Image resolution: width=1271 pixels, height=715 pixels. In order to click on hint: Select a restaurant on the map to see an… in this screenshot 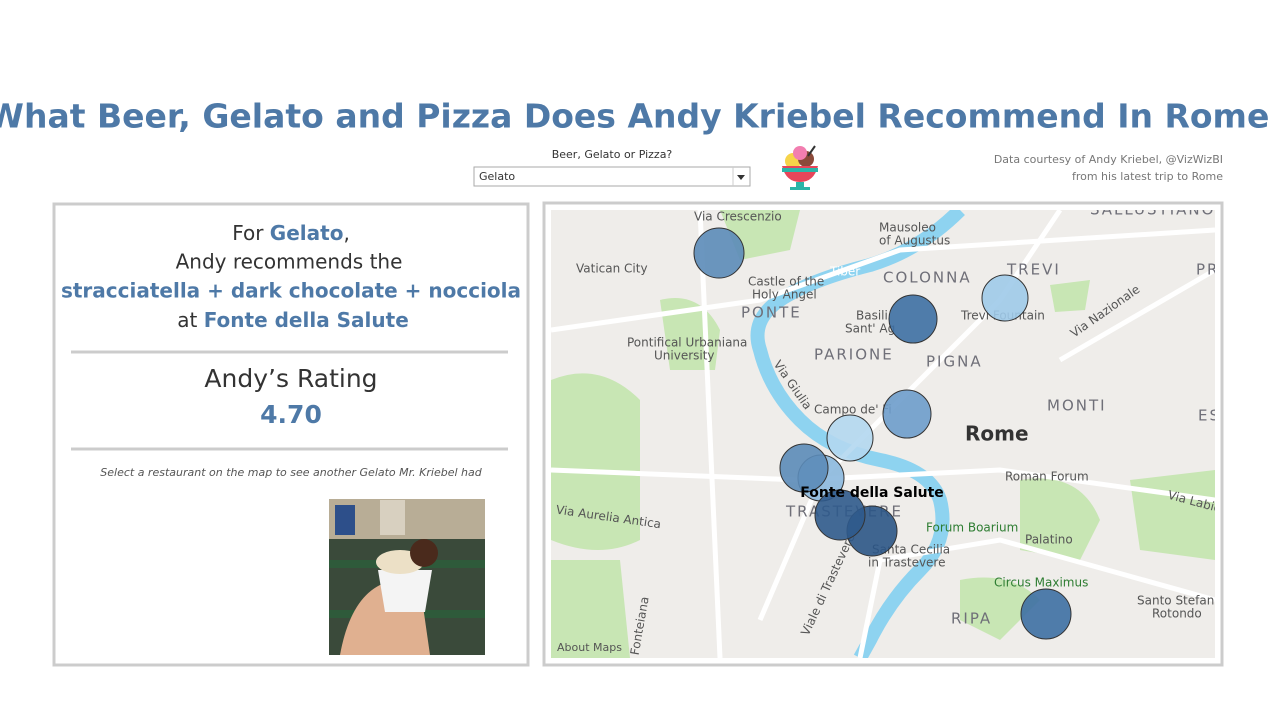, I will do `click(291, 472)`.